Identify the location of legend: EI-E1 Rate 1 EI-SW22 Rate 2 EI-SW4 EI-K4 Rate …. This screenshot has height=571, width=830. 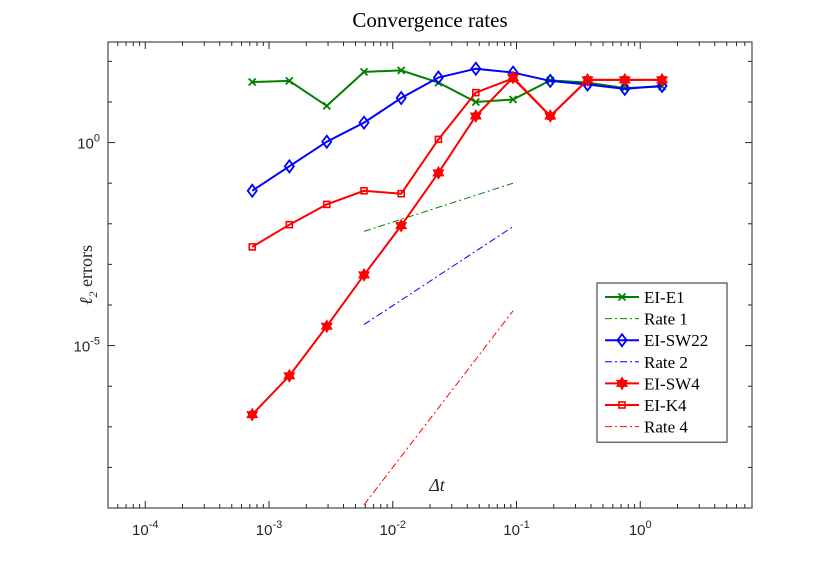
(662, 362).